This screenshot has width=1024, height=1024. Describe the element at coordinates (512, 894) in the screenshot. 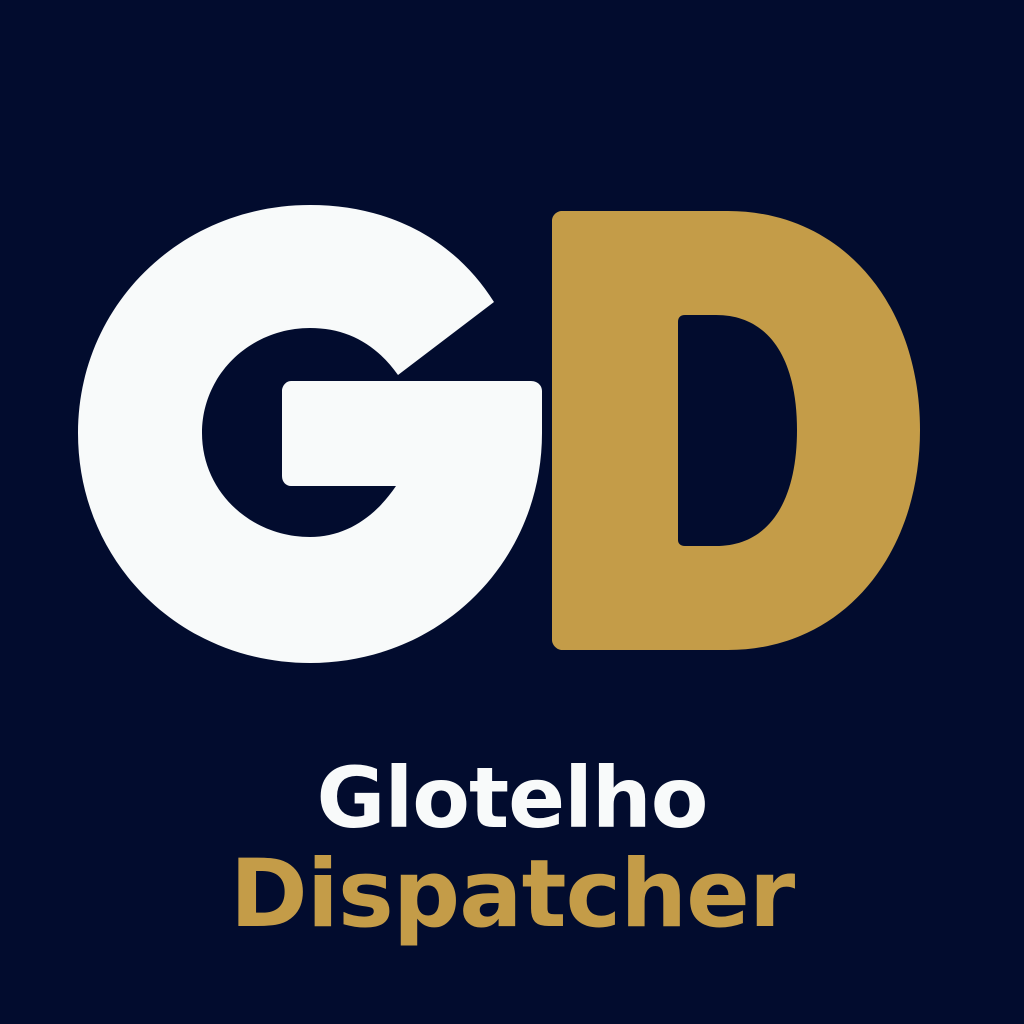

I see `product-name: Dispatcher` at that location.